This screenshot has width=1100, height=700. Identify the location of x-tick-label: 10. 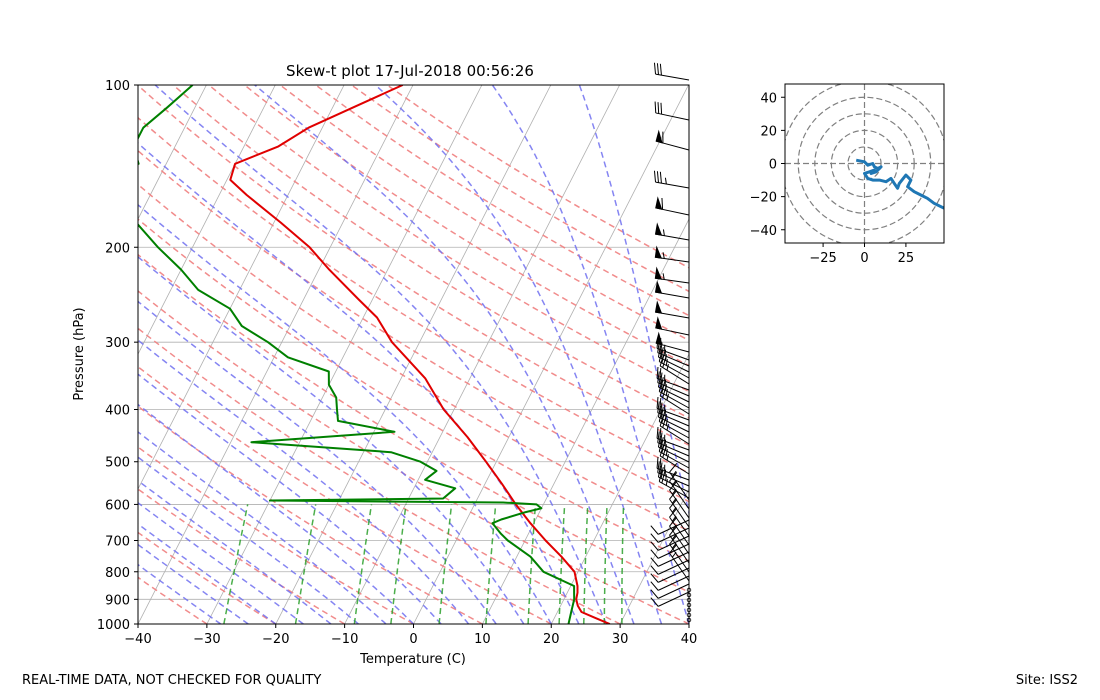
(482, 639).